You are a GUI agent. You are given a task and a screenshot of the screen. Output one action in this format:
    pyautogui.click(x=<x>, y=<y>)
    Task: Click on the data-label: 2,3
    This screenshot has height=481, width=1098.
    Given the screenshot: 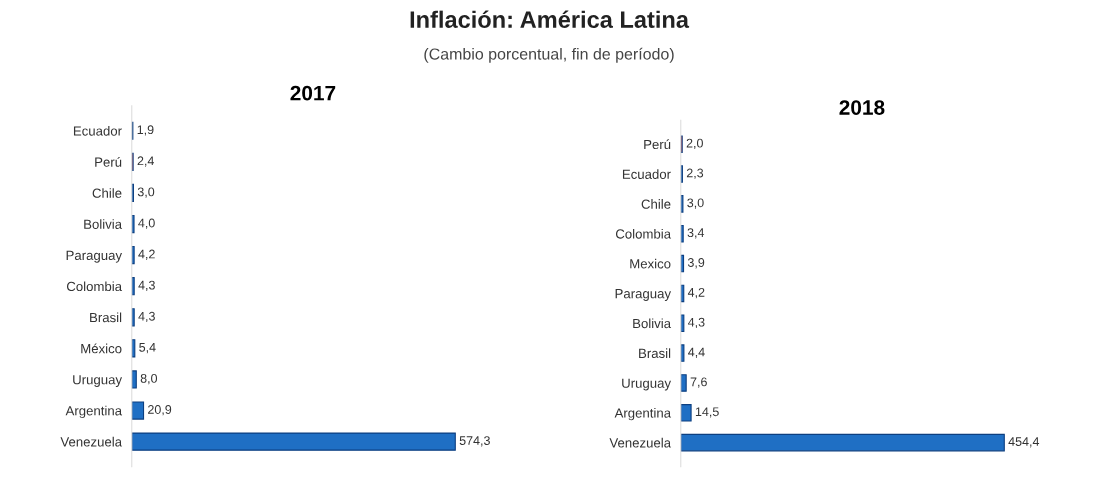 What is the action you would take?
    pyautogui.click(x=695, y=173)
    